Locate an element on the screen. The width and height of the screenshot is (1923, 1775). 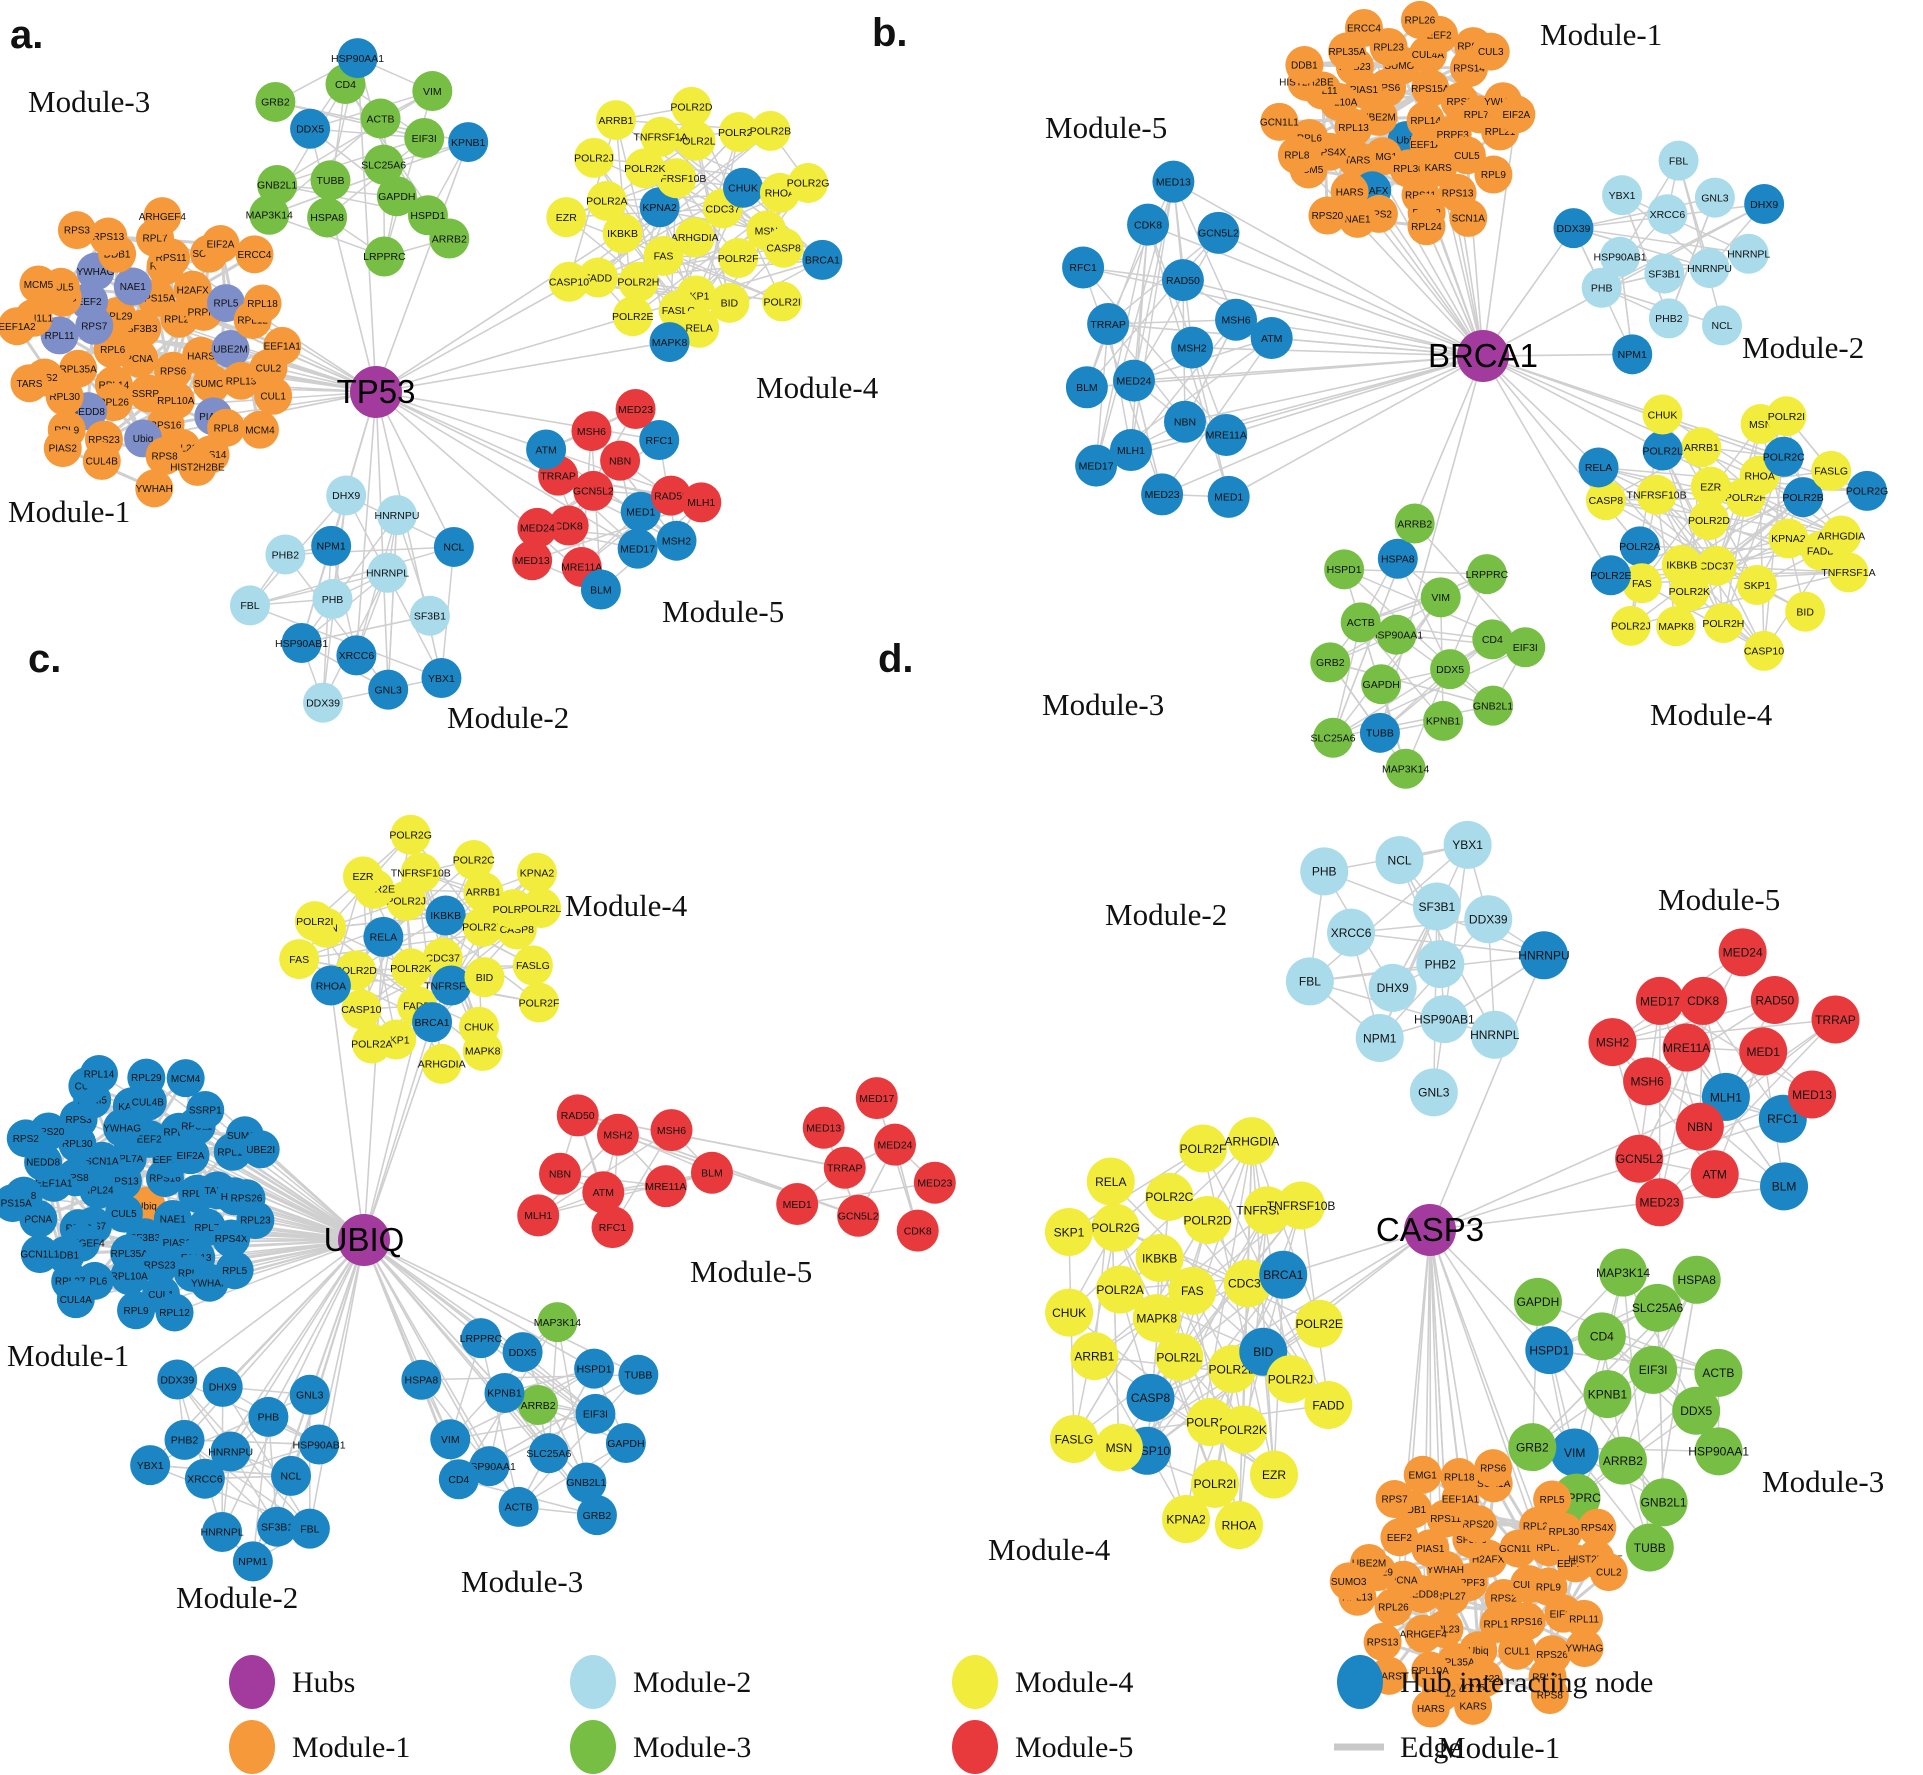
node-ARRB2 is located at coordinates (1414, 523).